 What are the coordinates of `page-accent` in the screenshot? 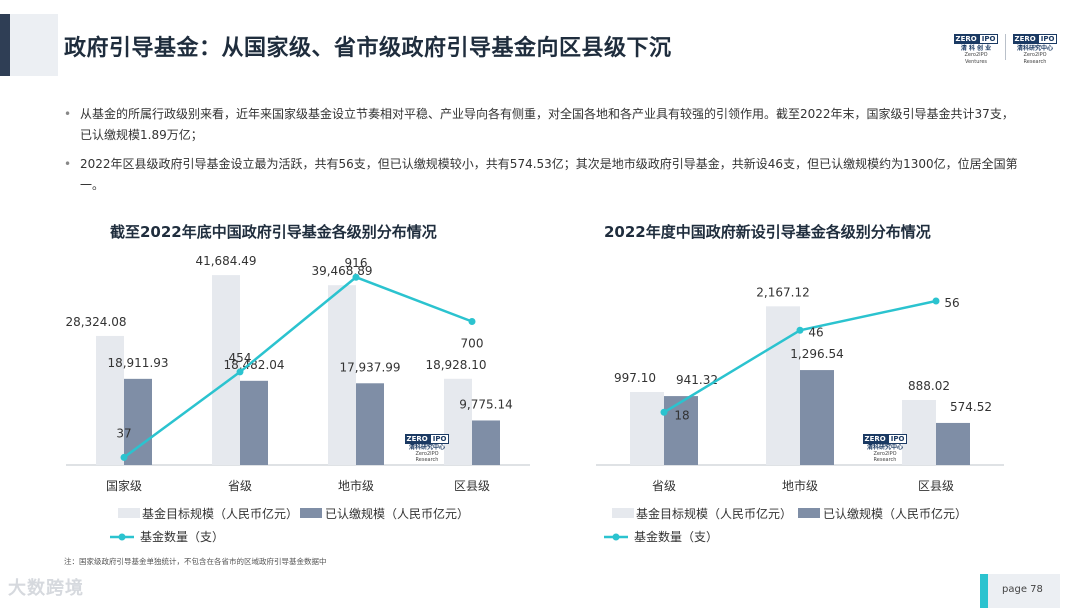 It's located at (984, 591).